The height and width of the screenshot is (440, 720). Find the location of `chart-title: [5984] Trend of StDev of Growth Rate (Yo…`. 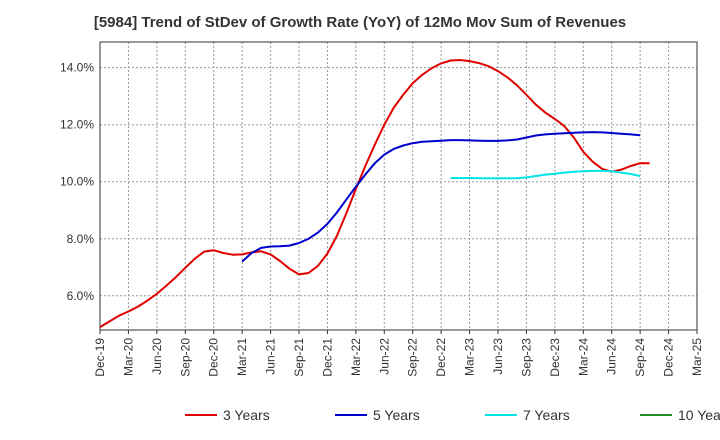

chart-title: [5984] Trend of StDev of Growth Rate (Yo… is located at coordinates (360, 22).